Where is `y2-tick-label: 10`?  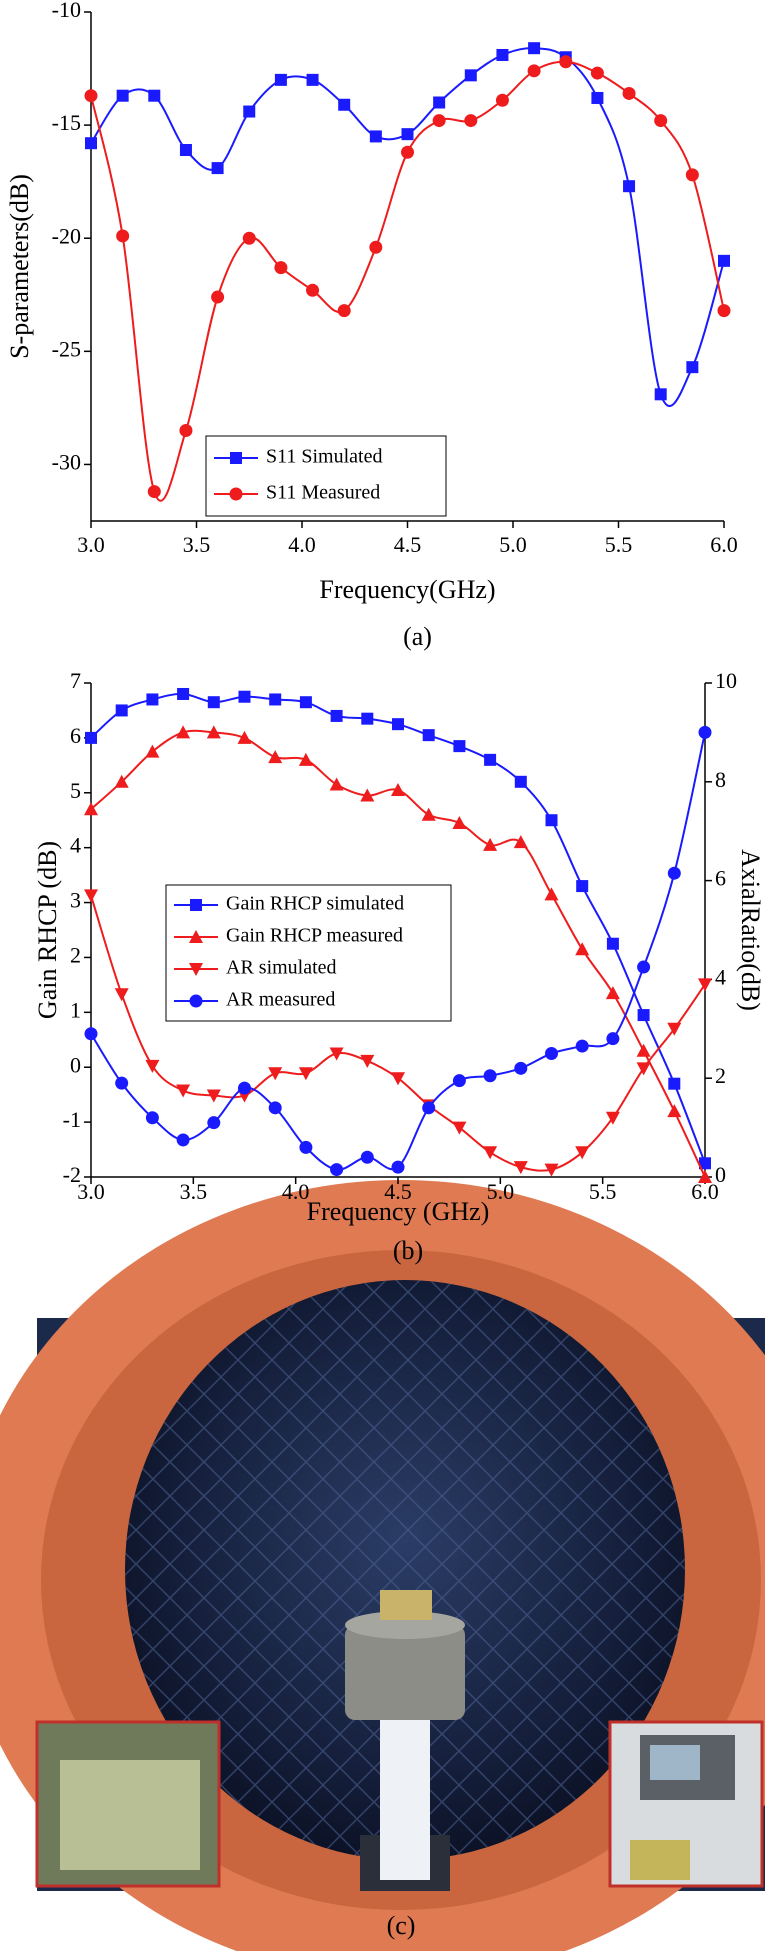
y2-tick-label: 10 is located at coordinates (726, 680).